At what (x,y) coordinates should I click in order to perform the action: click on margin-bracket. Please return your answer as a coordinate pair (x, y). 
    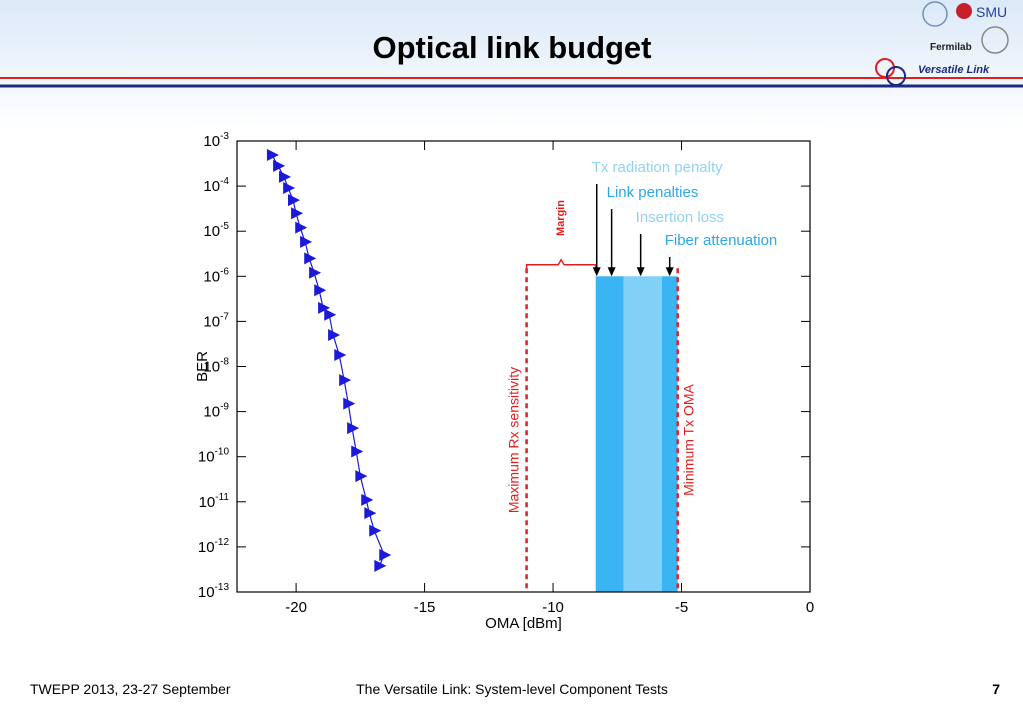
    Looking at the image, I should click on (561, 264).